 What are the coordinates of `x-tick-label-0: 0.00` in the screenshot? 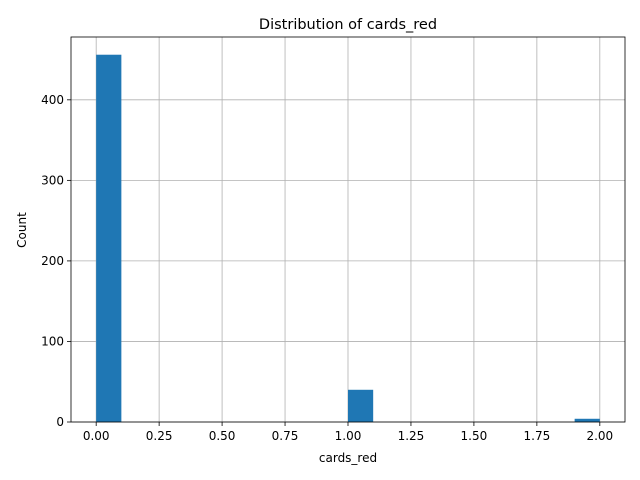 It's located at (96, 436).